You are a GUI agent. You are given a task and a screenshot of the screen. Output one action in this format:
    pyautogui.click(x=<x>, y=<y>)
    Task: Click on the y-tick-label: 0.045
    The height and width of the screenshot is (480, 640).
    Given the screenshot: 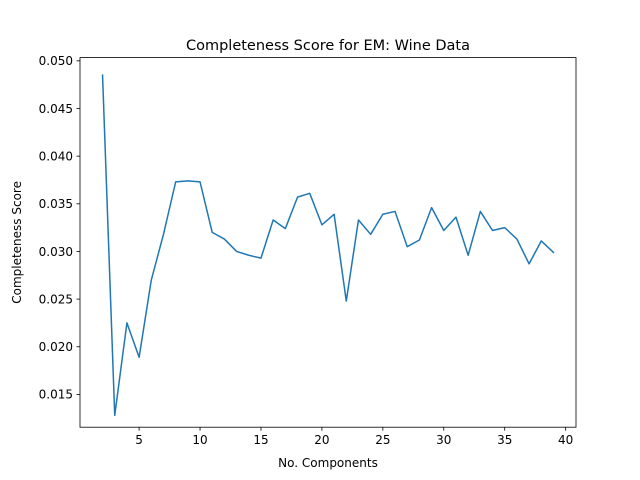 What is the action you would take?
    pyautogui.click(x=56, y=109)
    